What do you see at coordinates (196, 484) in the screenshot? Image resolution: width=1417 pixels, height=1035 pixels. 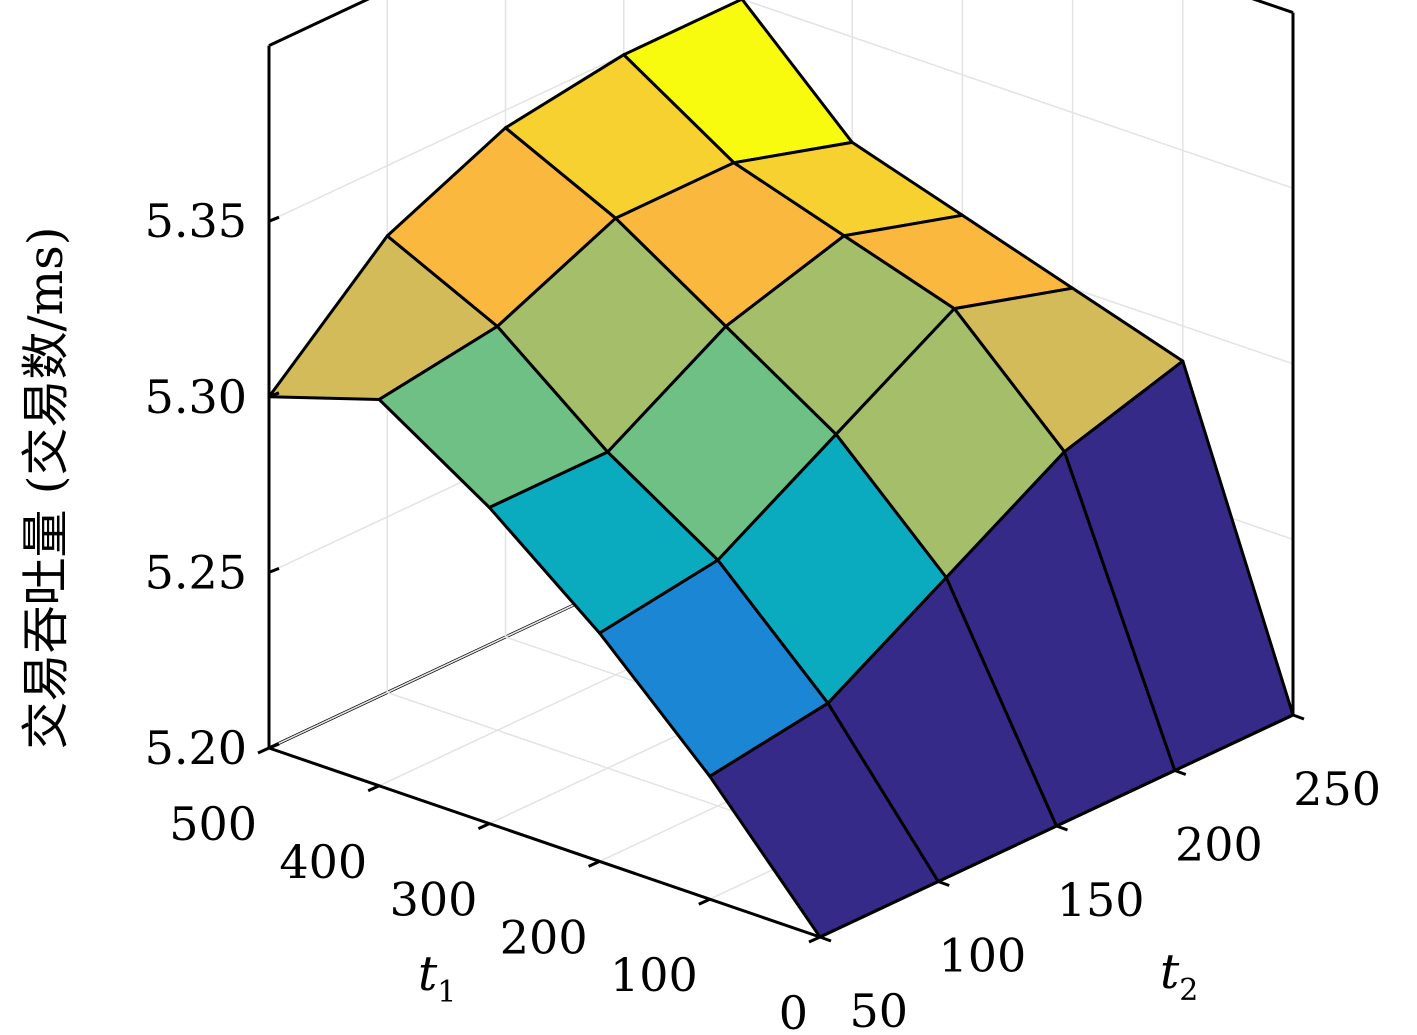 I see `z-tick-labels: 5.20 5.25 5.30 5.35` at bounding box center [196, 484].